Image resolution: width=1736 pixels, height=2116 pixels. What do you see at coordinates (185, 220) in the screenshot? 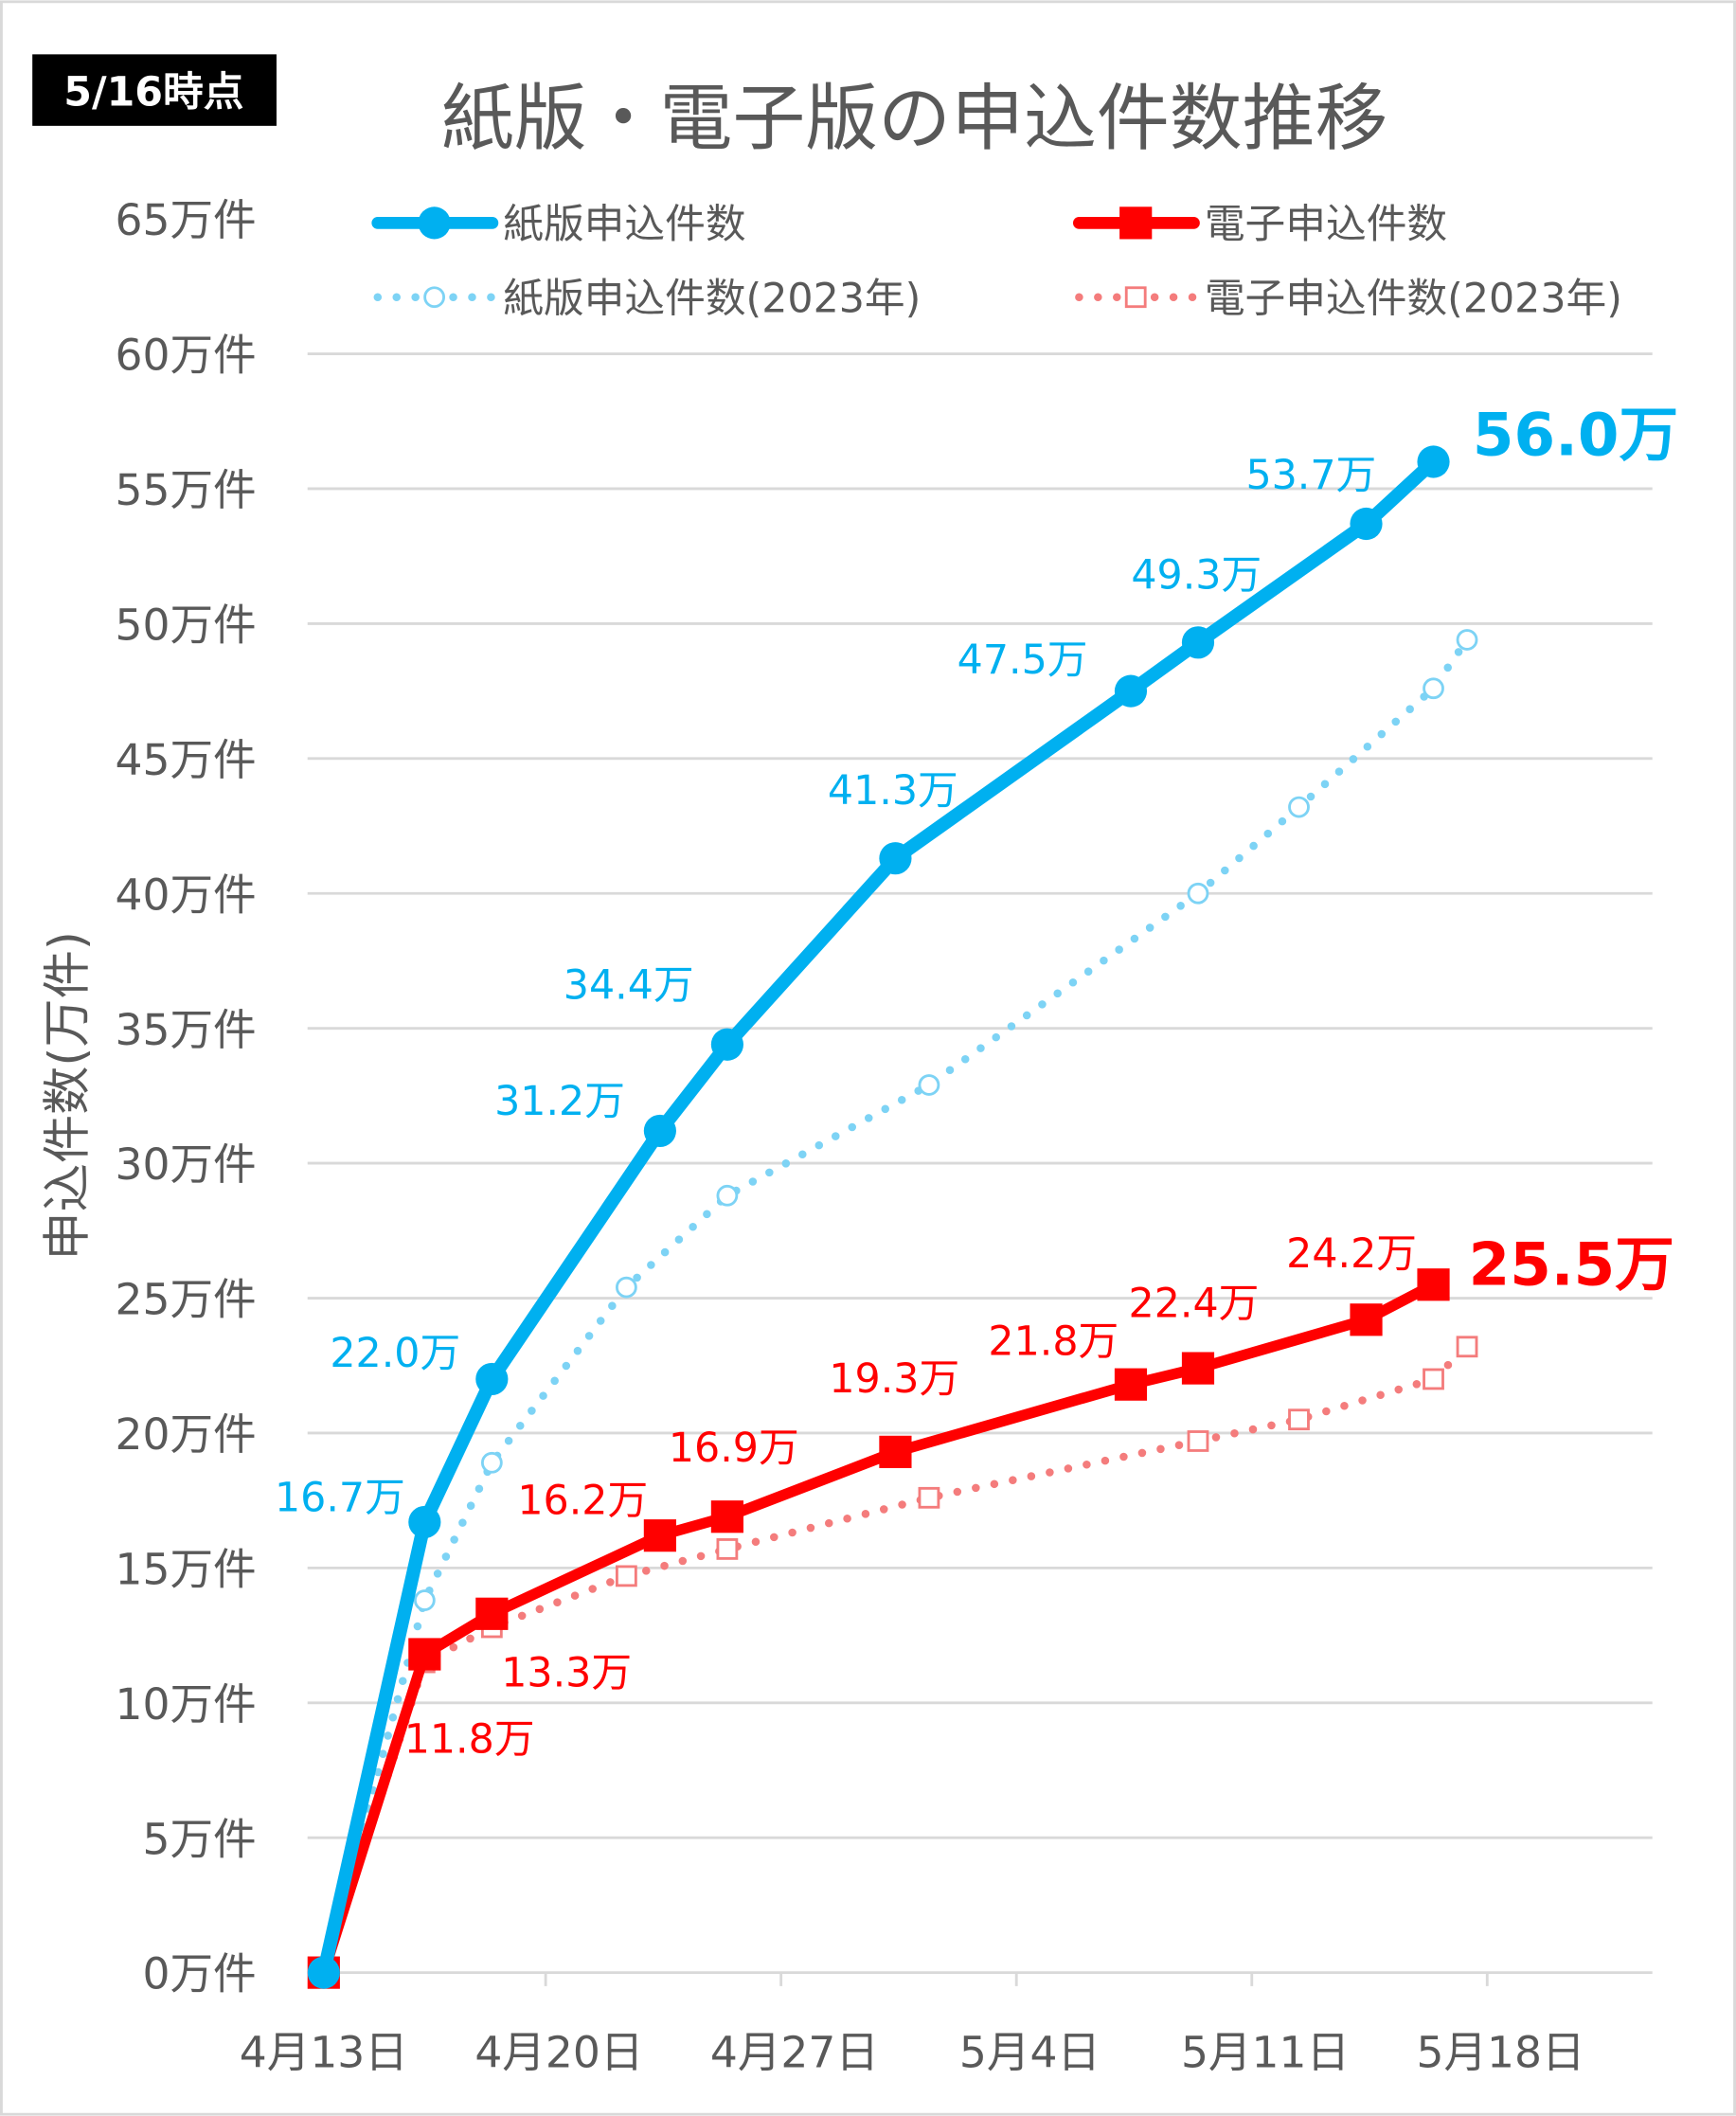
I see `y-tick-label: 65万件` at bounding box center [185, 220].